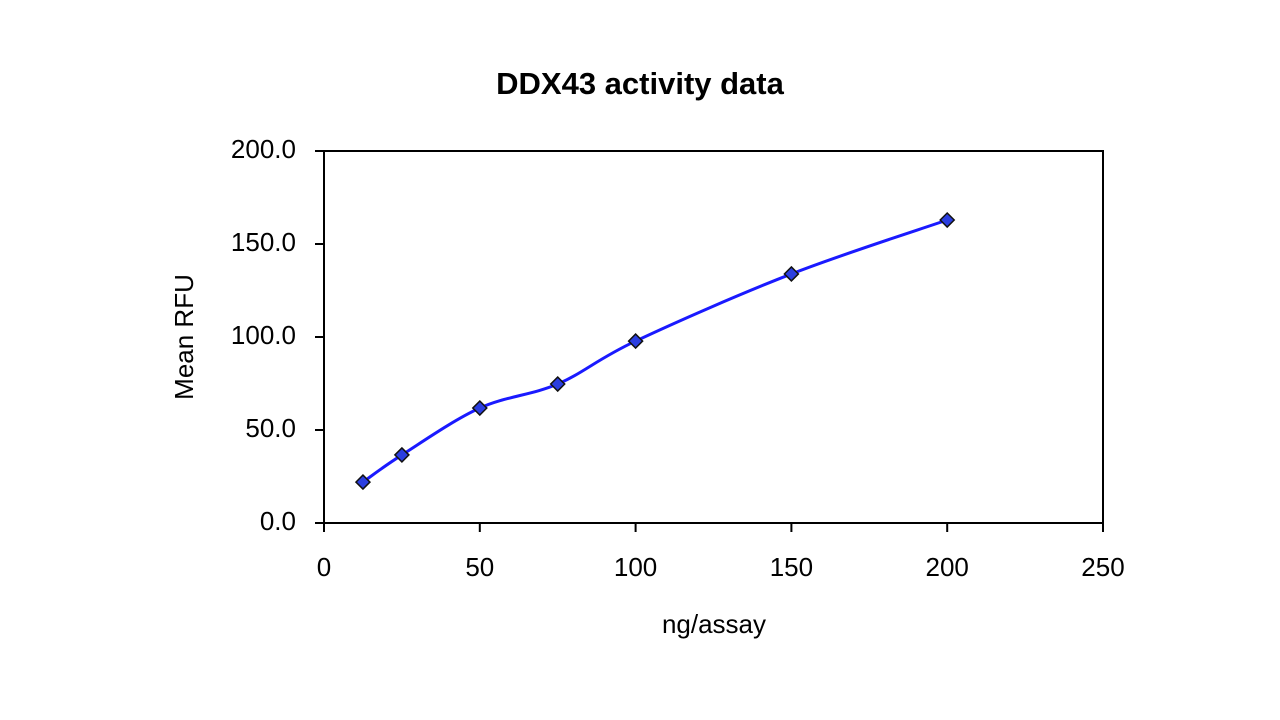 The height and width of the screenshot is (720, 1280). What do you see at coordinates (324, 567) in the screenshot?
I see `x-tick-label: 0` at bounding box center [324, 567].